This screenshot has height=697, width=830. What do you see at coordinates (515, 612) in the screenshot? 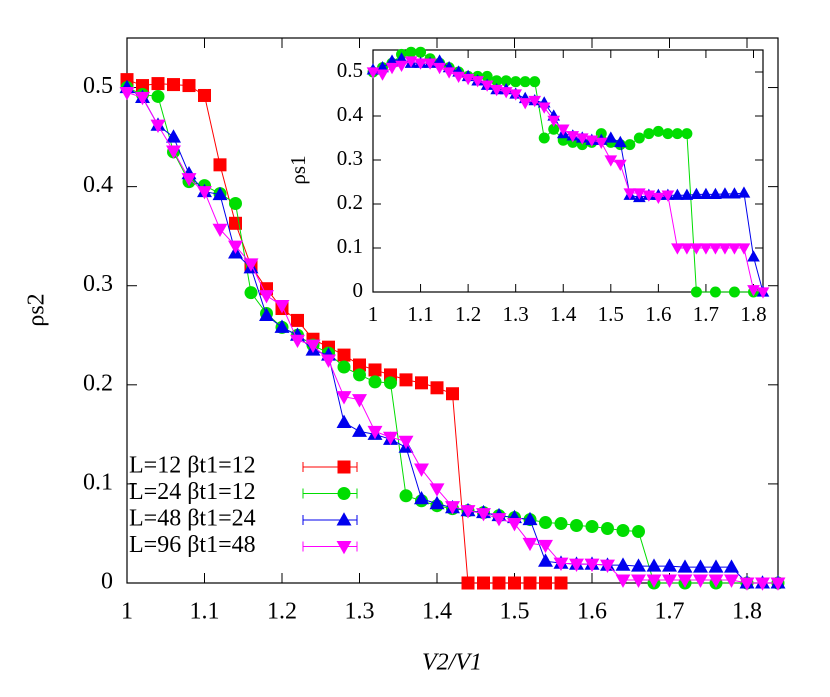
I see `x-tick-label: 1.5` at bounding box center [515, 612].